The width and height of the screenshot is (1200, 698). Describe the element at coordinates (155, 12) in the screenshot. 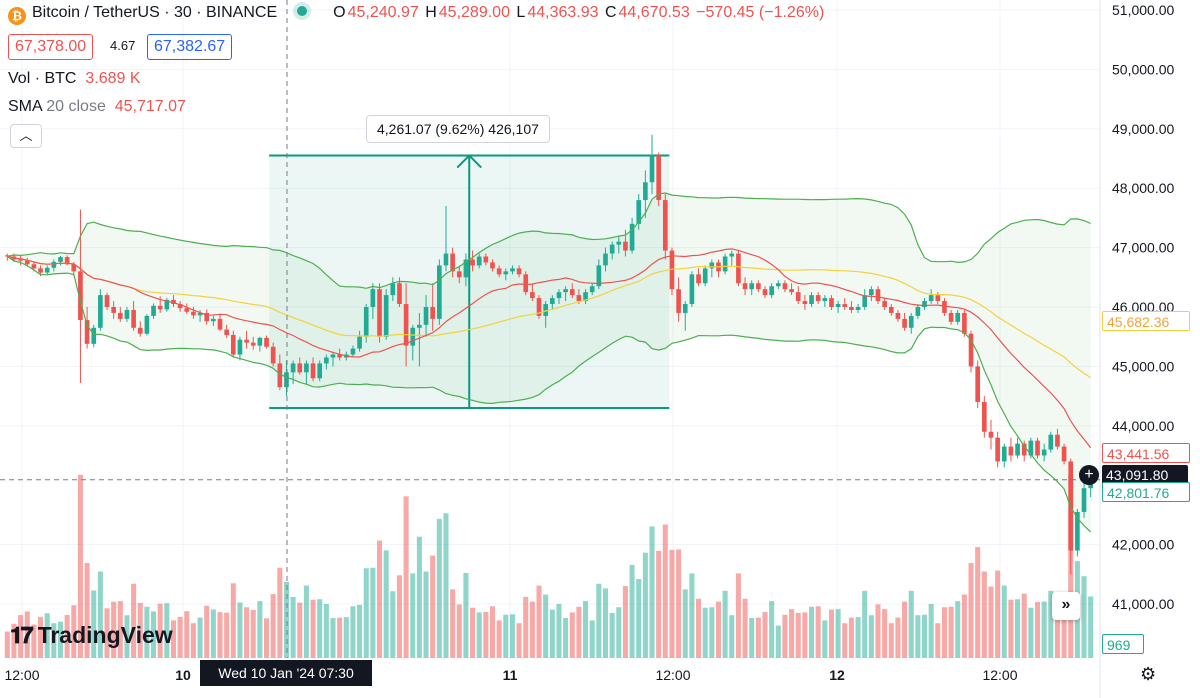

I see `symbol-title: Bitcoin / TetherUS · 30 · BINANCE` at that location.